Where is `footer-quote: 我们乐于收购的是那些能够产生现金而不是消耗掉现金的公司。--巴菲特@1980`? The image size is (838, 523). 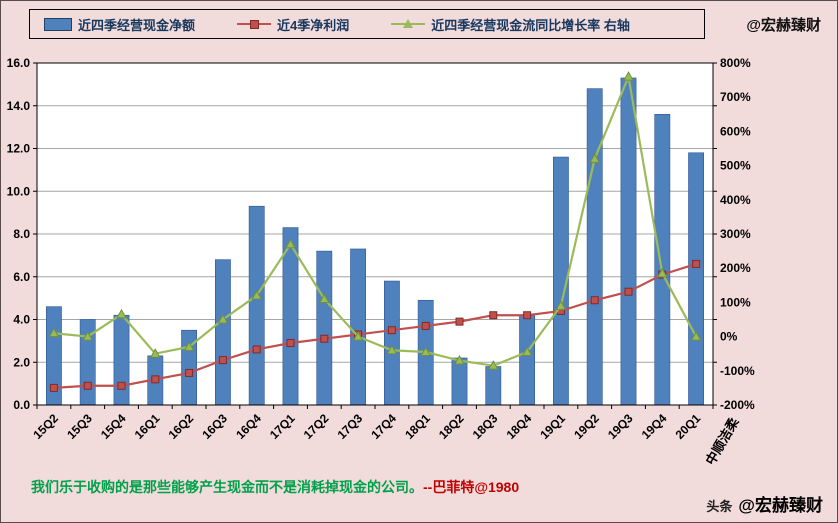 footer-quote: 我们乐于收购的是那些能够产生现金而不是消耗掉现金的公司。--巴菲特@1980 is located at coordinates (275, 487).